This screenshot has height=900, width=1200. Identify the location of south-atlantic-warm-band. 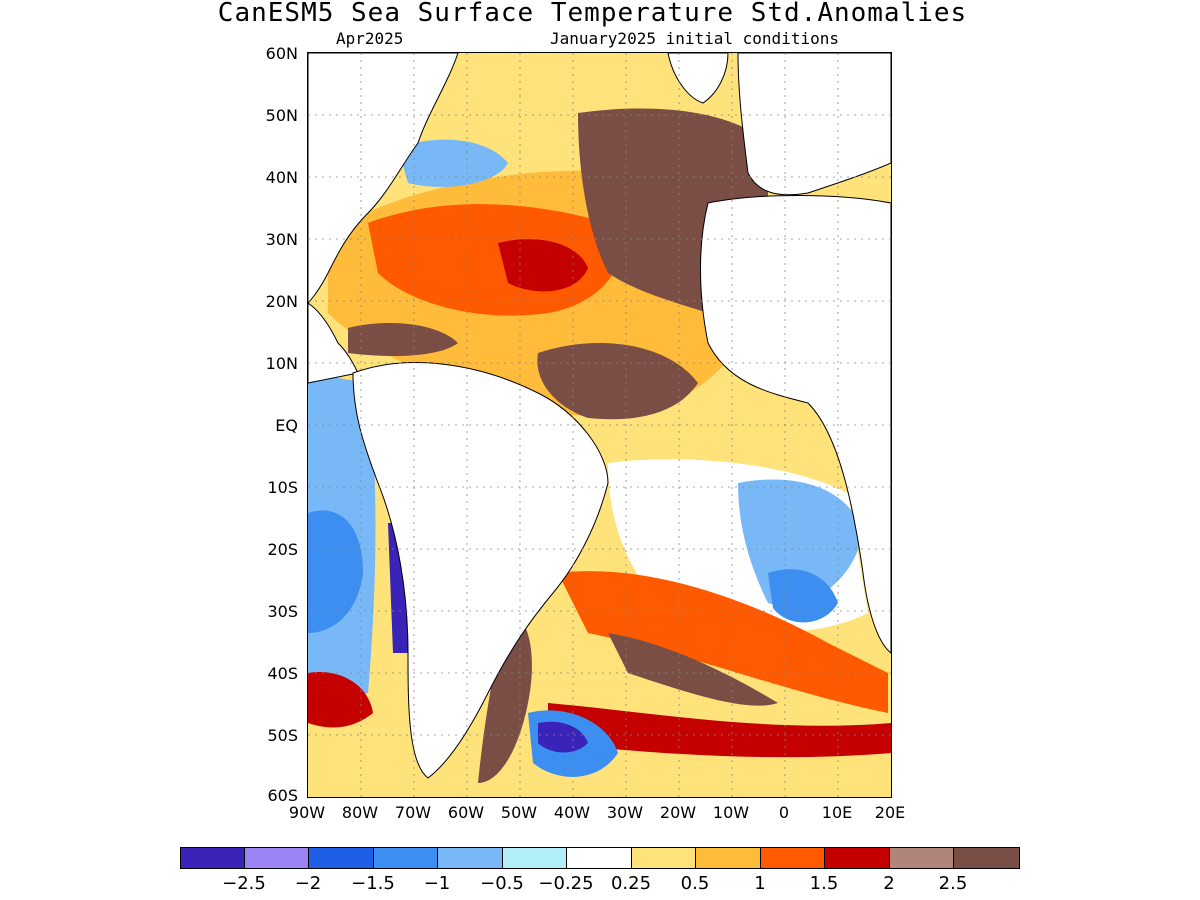
(723, 642).